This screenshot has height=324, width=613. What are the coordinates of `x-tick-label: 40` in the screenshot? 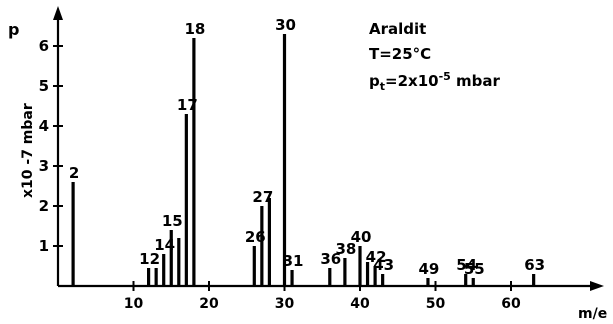 It's located at (360, 304).